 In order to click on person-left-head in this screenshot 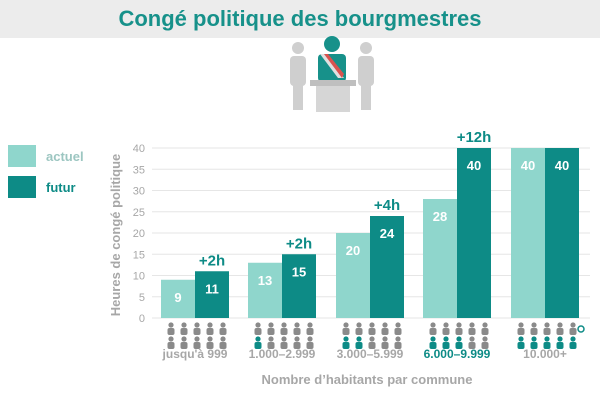, I will do `click(298, 48)`.